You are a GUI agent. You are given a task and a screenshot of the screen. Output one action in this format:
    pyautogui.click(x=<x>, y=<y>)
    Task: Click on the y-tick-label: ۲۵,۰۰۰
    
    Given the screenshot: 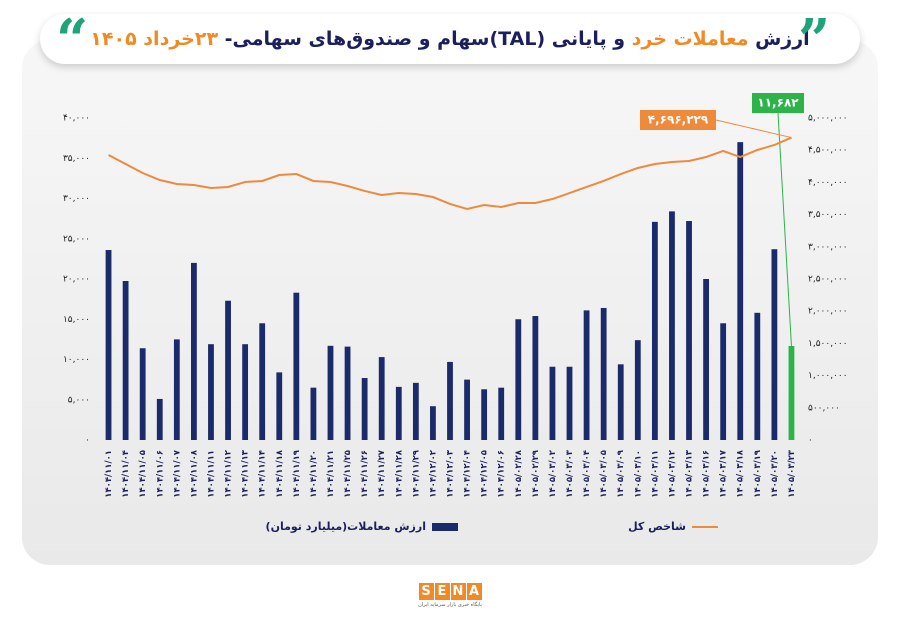 What is the action you would take?
    pyautogui.click(x=76, y=239)
    